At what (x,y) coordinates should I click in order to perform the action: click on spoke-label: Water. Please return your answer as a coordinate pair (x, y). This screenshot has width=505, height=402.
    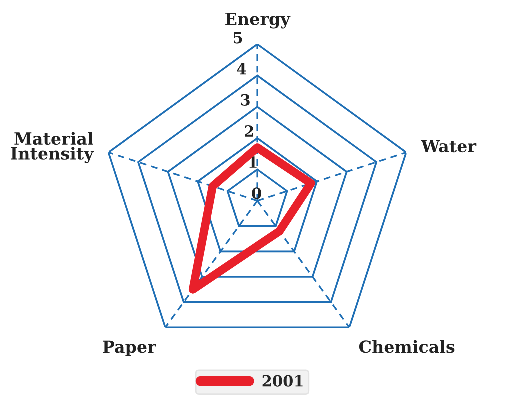
    Looking at the image, I should click on (449, 146).